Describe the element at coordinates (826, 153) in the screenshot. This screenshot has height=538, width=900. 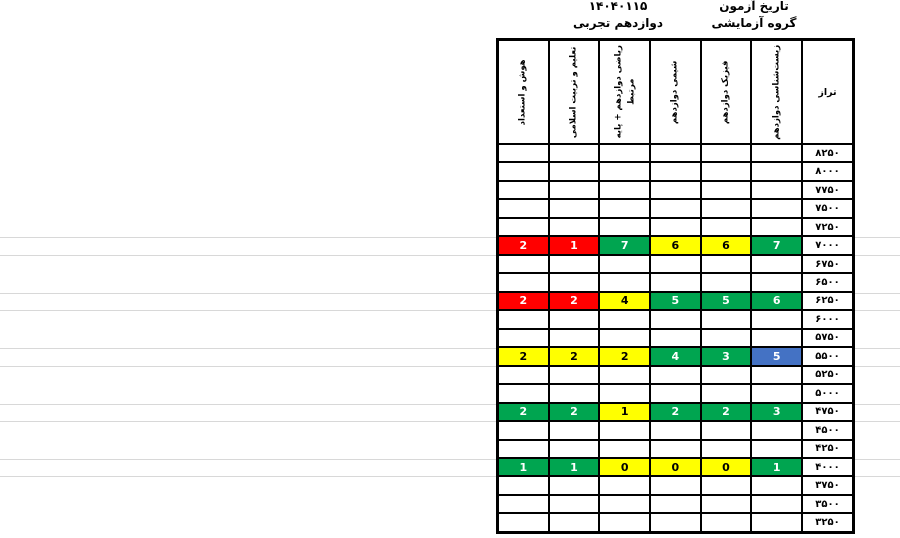
I see `taraz-cell: ۸۲۵۰` at that location.